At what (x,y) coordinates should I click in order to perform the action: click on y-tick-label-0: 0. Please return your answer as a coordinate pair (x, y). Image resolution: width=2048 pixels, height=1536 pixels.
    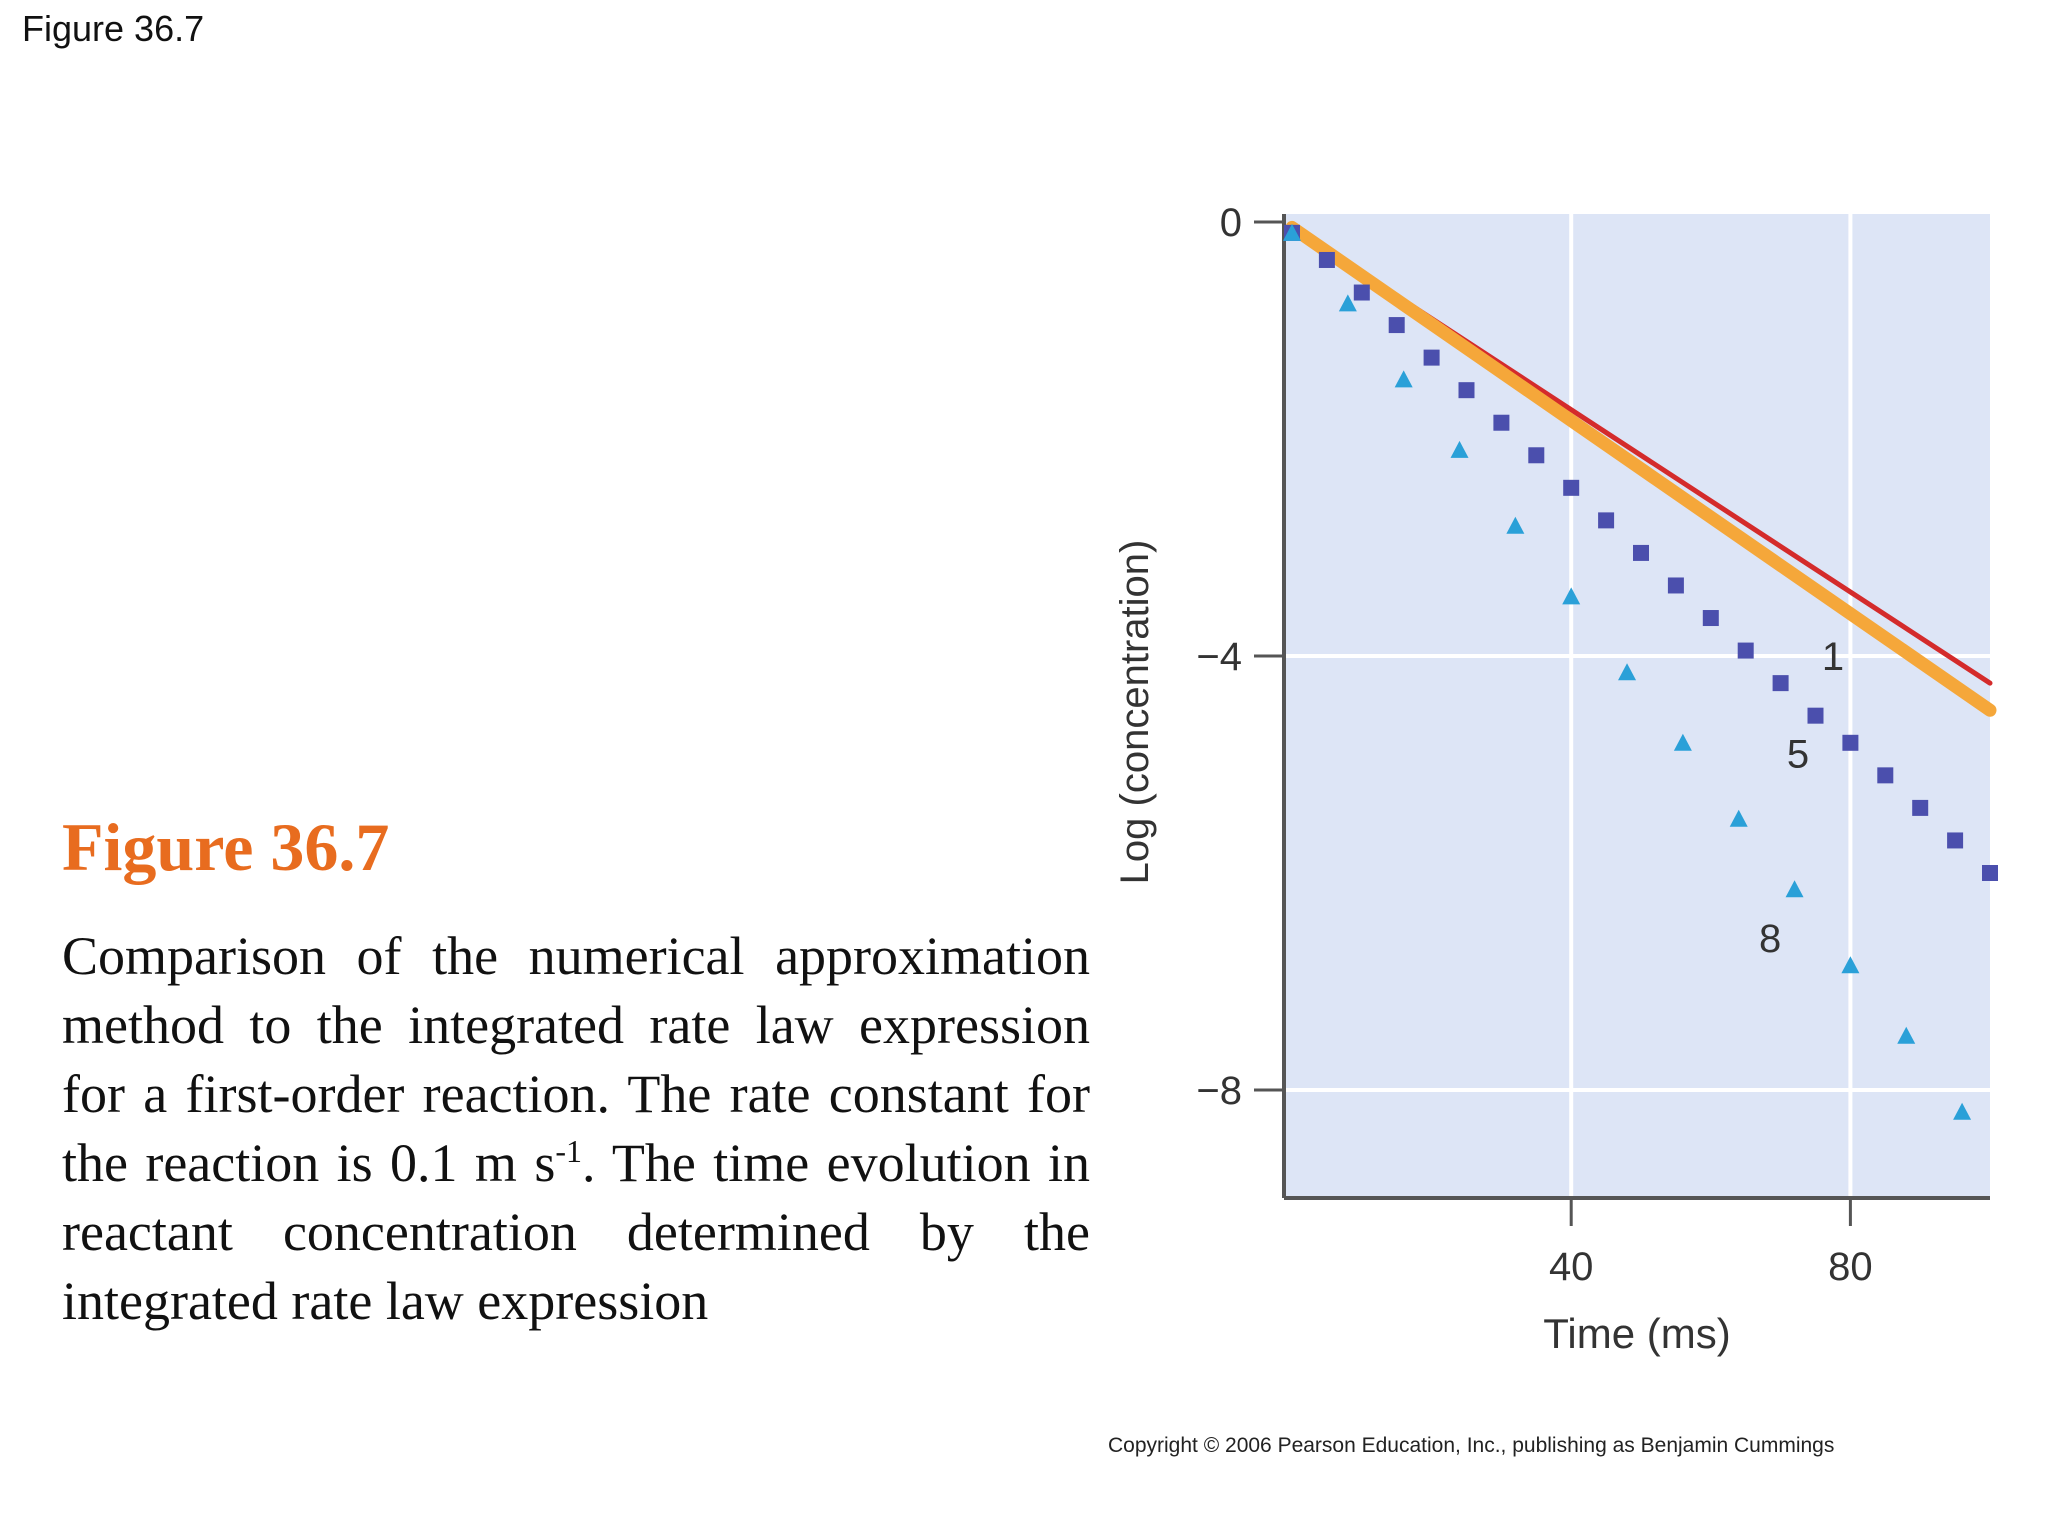
    Looking at the image, I should click on (1231, 223).